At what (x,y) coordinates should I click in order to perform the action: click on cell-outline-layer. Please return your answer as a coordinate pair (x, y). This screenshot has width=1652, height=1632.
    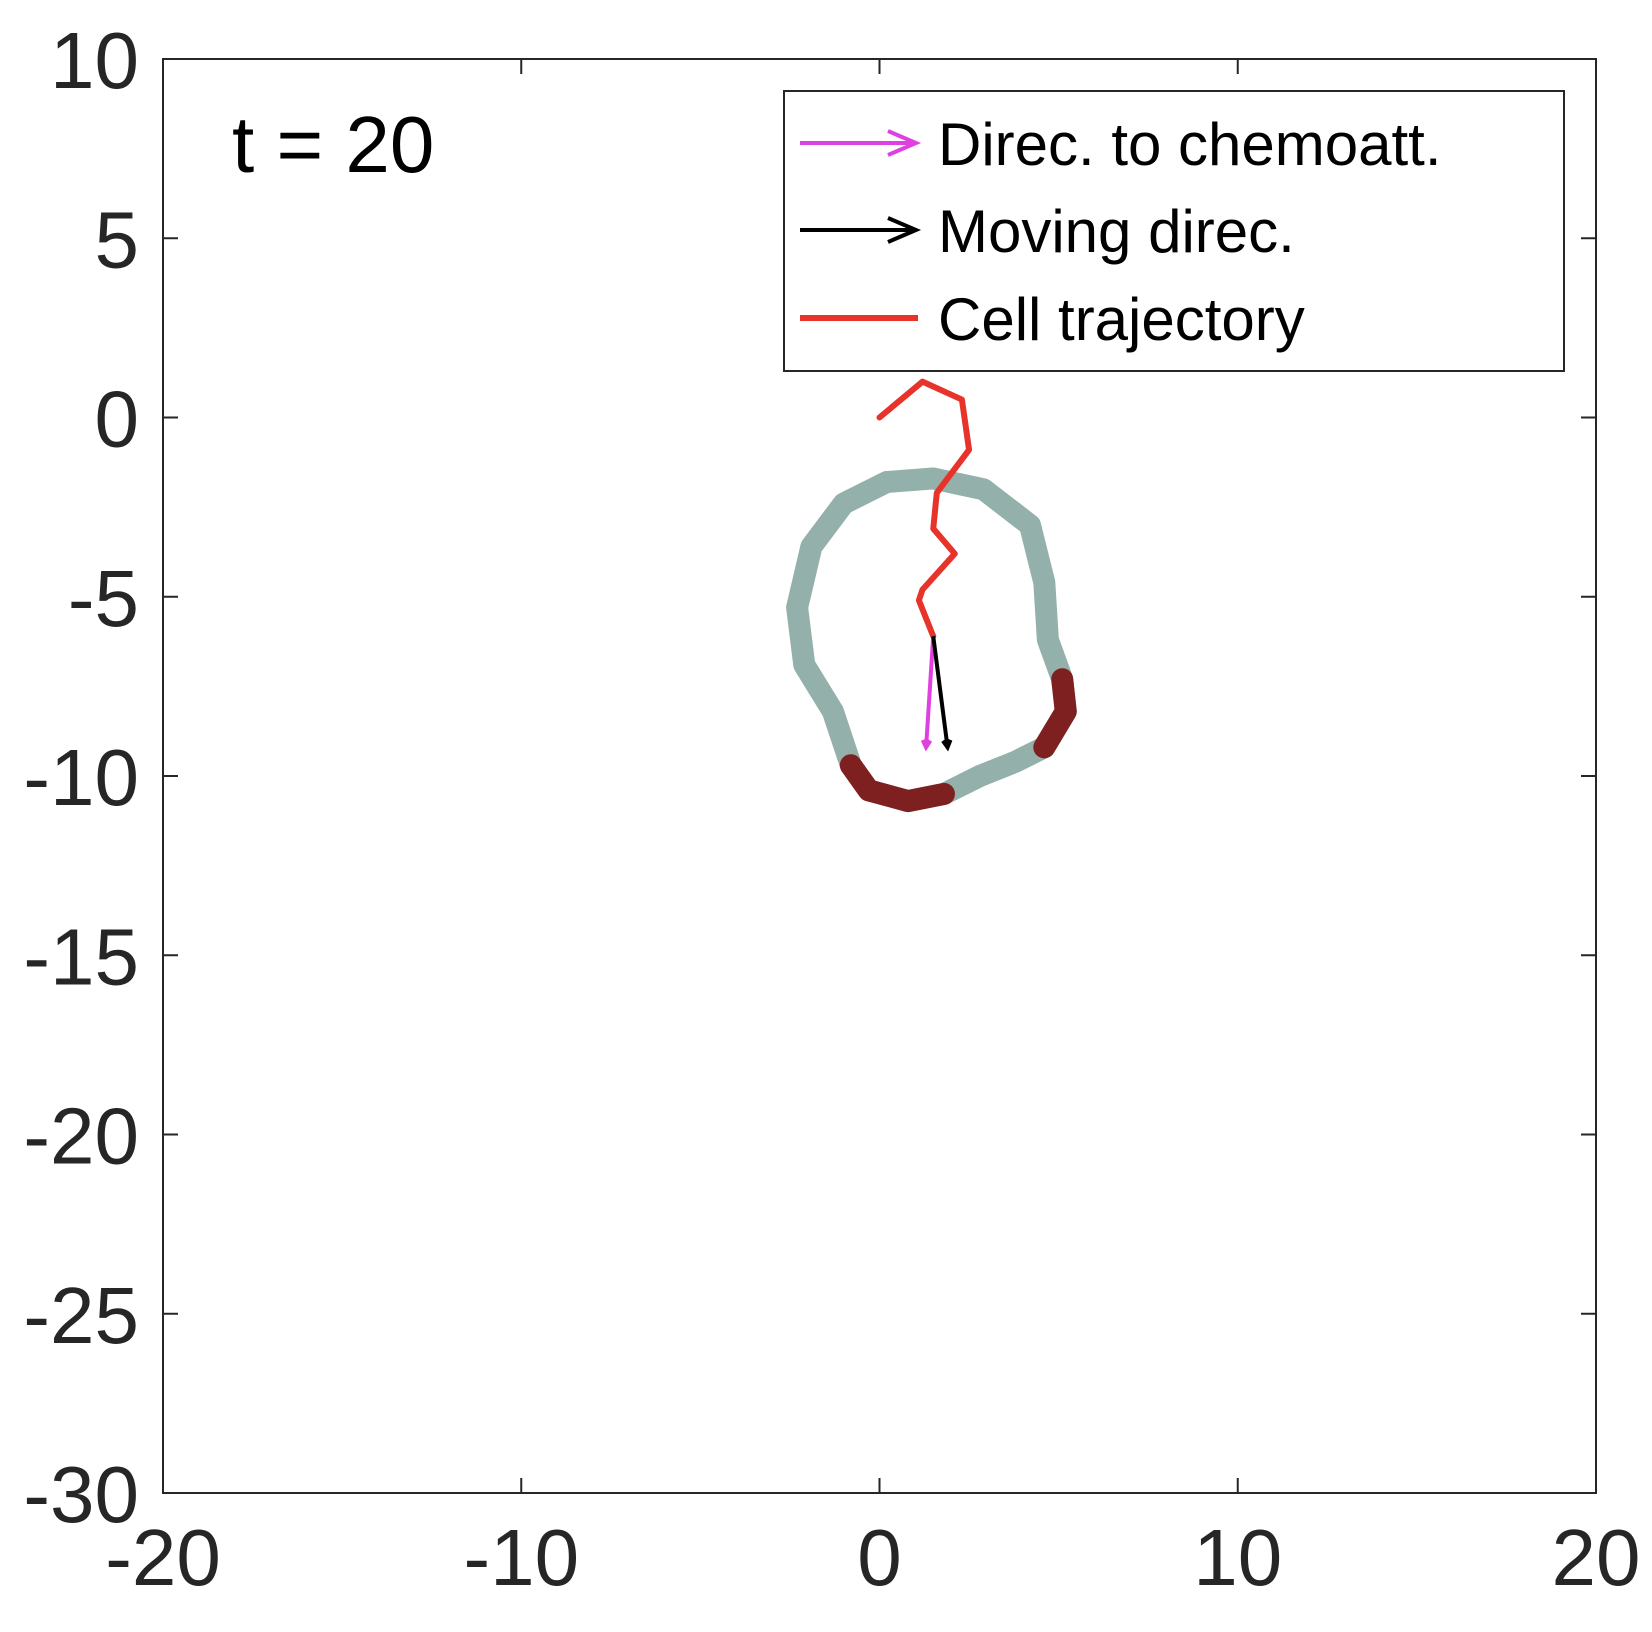
    Looking at the image, I should click on (931, 640).